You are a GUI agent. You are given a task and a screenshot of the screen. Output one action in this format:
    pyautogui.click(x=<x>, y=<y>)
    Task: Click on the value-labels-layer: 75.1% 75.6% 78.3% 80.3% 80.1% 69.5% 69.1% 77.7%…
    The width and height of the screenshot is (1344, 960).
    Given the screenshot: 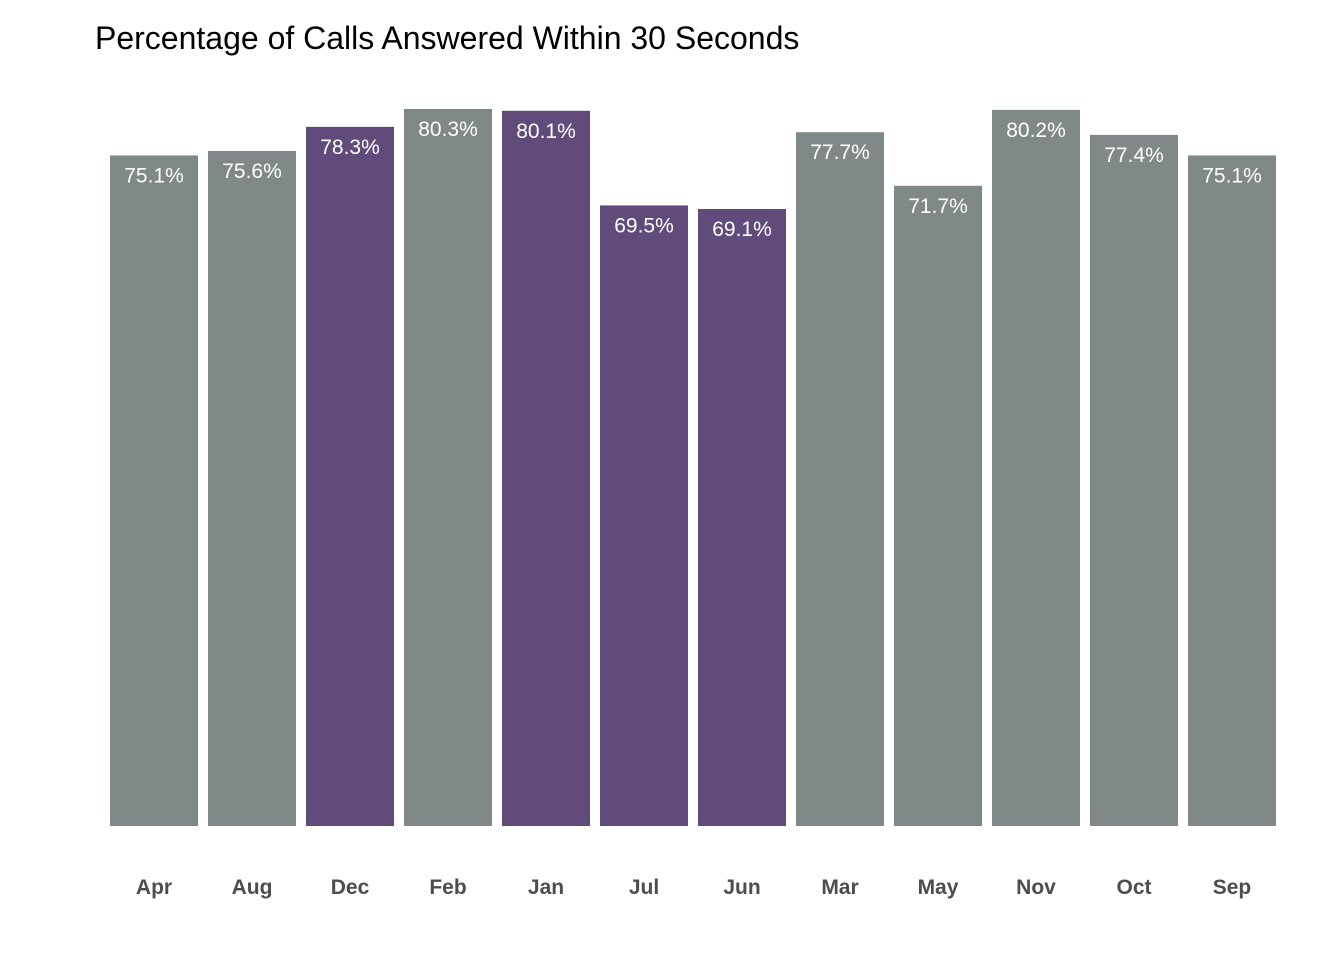 What is the action you would take?
    pyautogui.click(x=693, y=179)
    